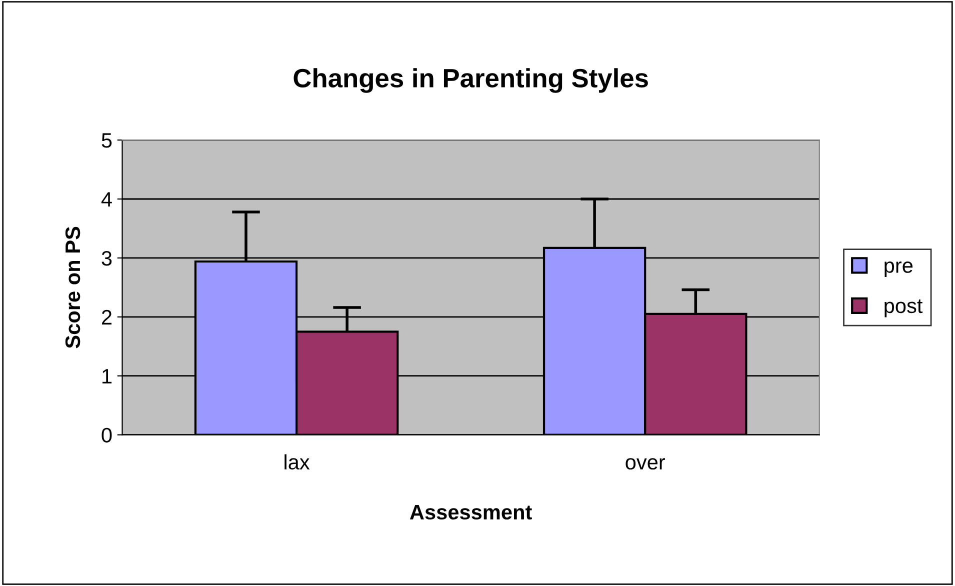  I want to click on y-tick-label: 4, so click(106, 199).